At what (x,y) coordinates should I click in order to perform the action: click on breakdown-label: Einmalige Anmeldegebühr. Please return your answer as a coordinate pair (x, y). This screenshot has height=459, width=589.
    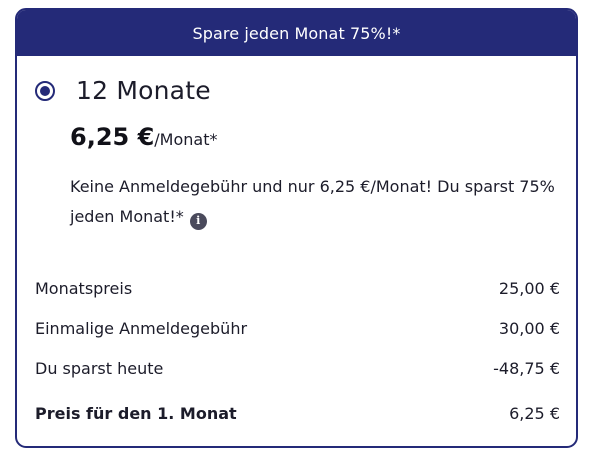
    Looking at the image, I should click on (141, 328).